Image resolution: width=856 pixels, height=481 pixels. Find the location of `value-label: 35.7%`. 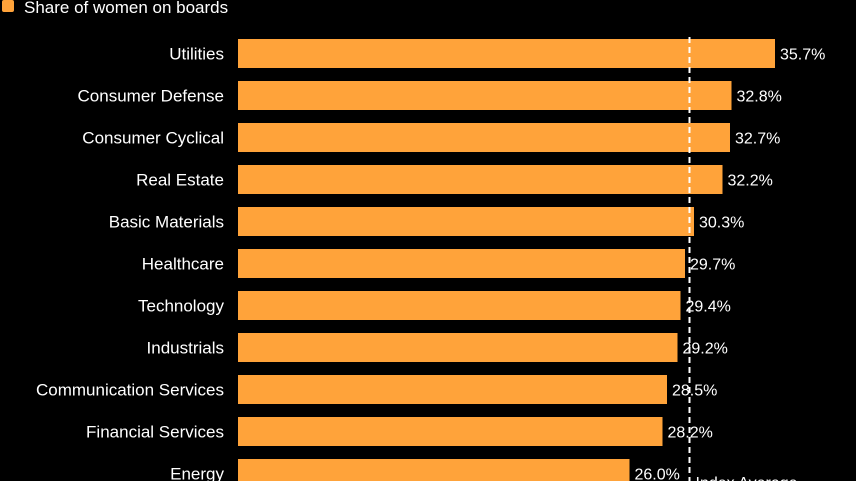

value-label: 35.7% is located at coordinates (802, 55).